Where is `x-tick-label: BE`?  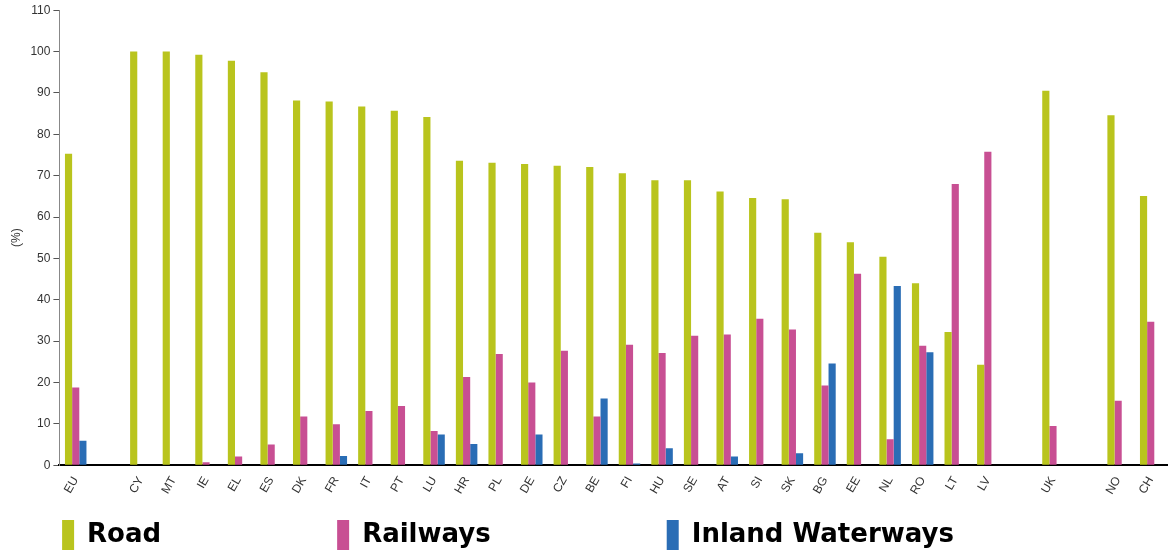 x-tick-label: BE is located at coordinates (592, 484).